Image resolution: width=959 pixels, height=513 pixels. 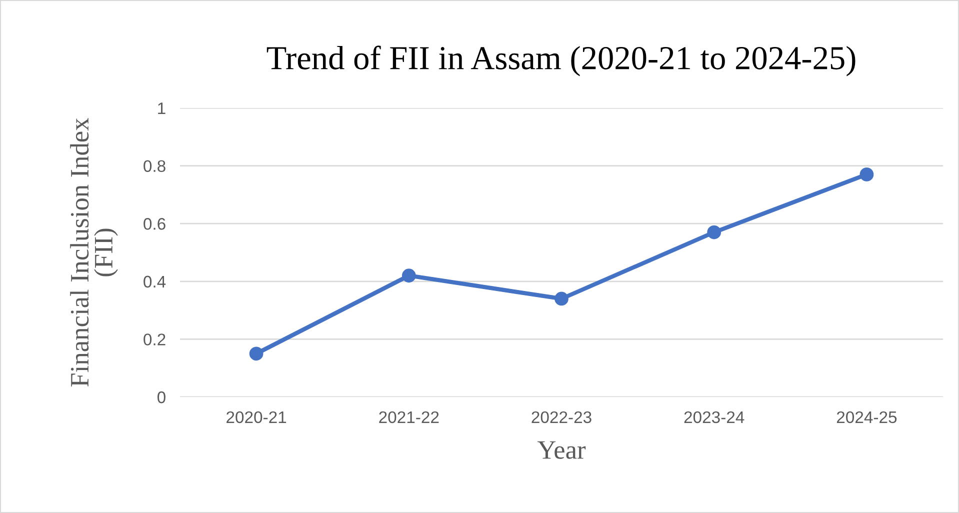 I want to click on y-axis-title: Financial Inclusion Index (FII), so click(x=94, y=252).